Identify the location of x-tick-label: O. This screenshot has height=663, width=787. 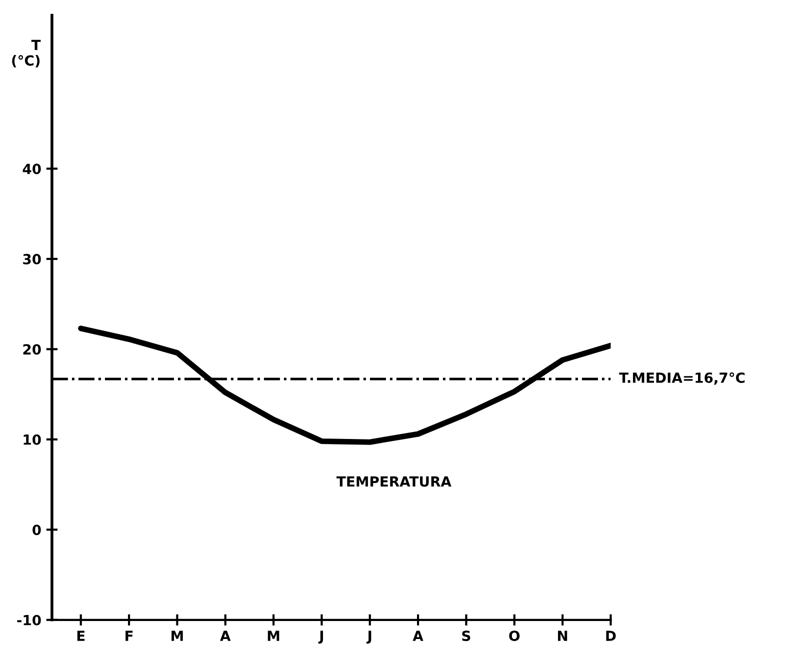
(514, 636).